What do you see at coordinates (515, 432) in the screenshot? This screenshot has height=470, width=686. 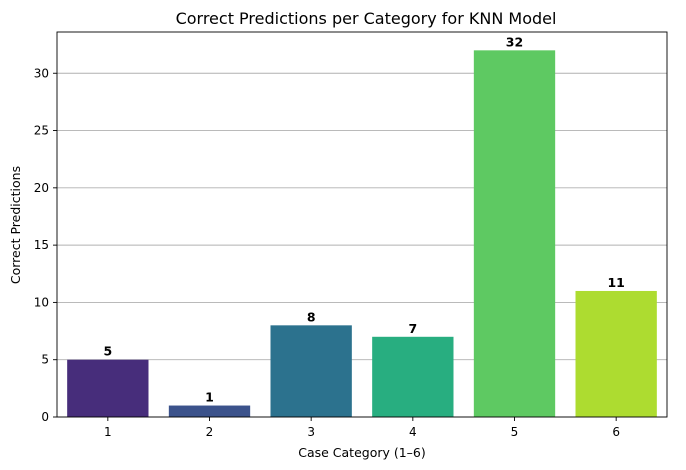 I see `x-tick-label: 5` at bounding box center [515, 432].